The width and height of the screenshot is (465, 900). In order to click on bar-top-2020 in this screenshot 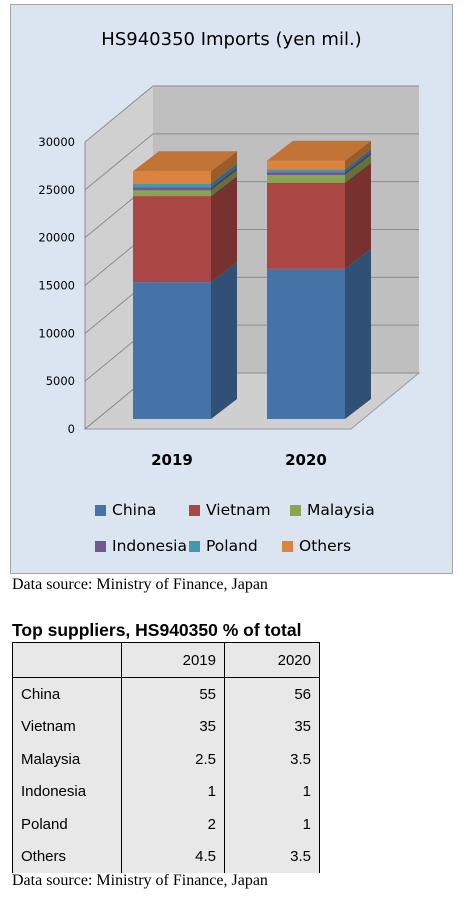, I will do `click(319, 150)`.